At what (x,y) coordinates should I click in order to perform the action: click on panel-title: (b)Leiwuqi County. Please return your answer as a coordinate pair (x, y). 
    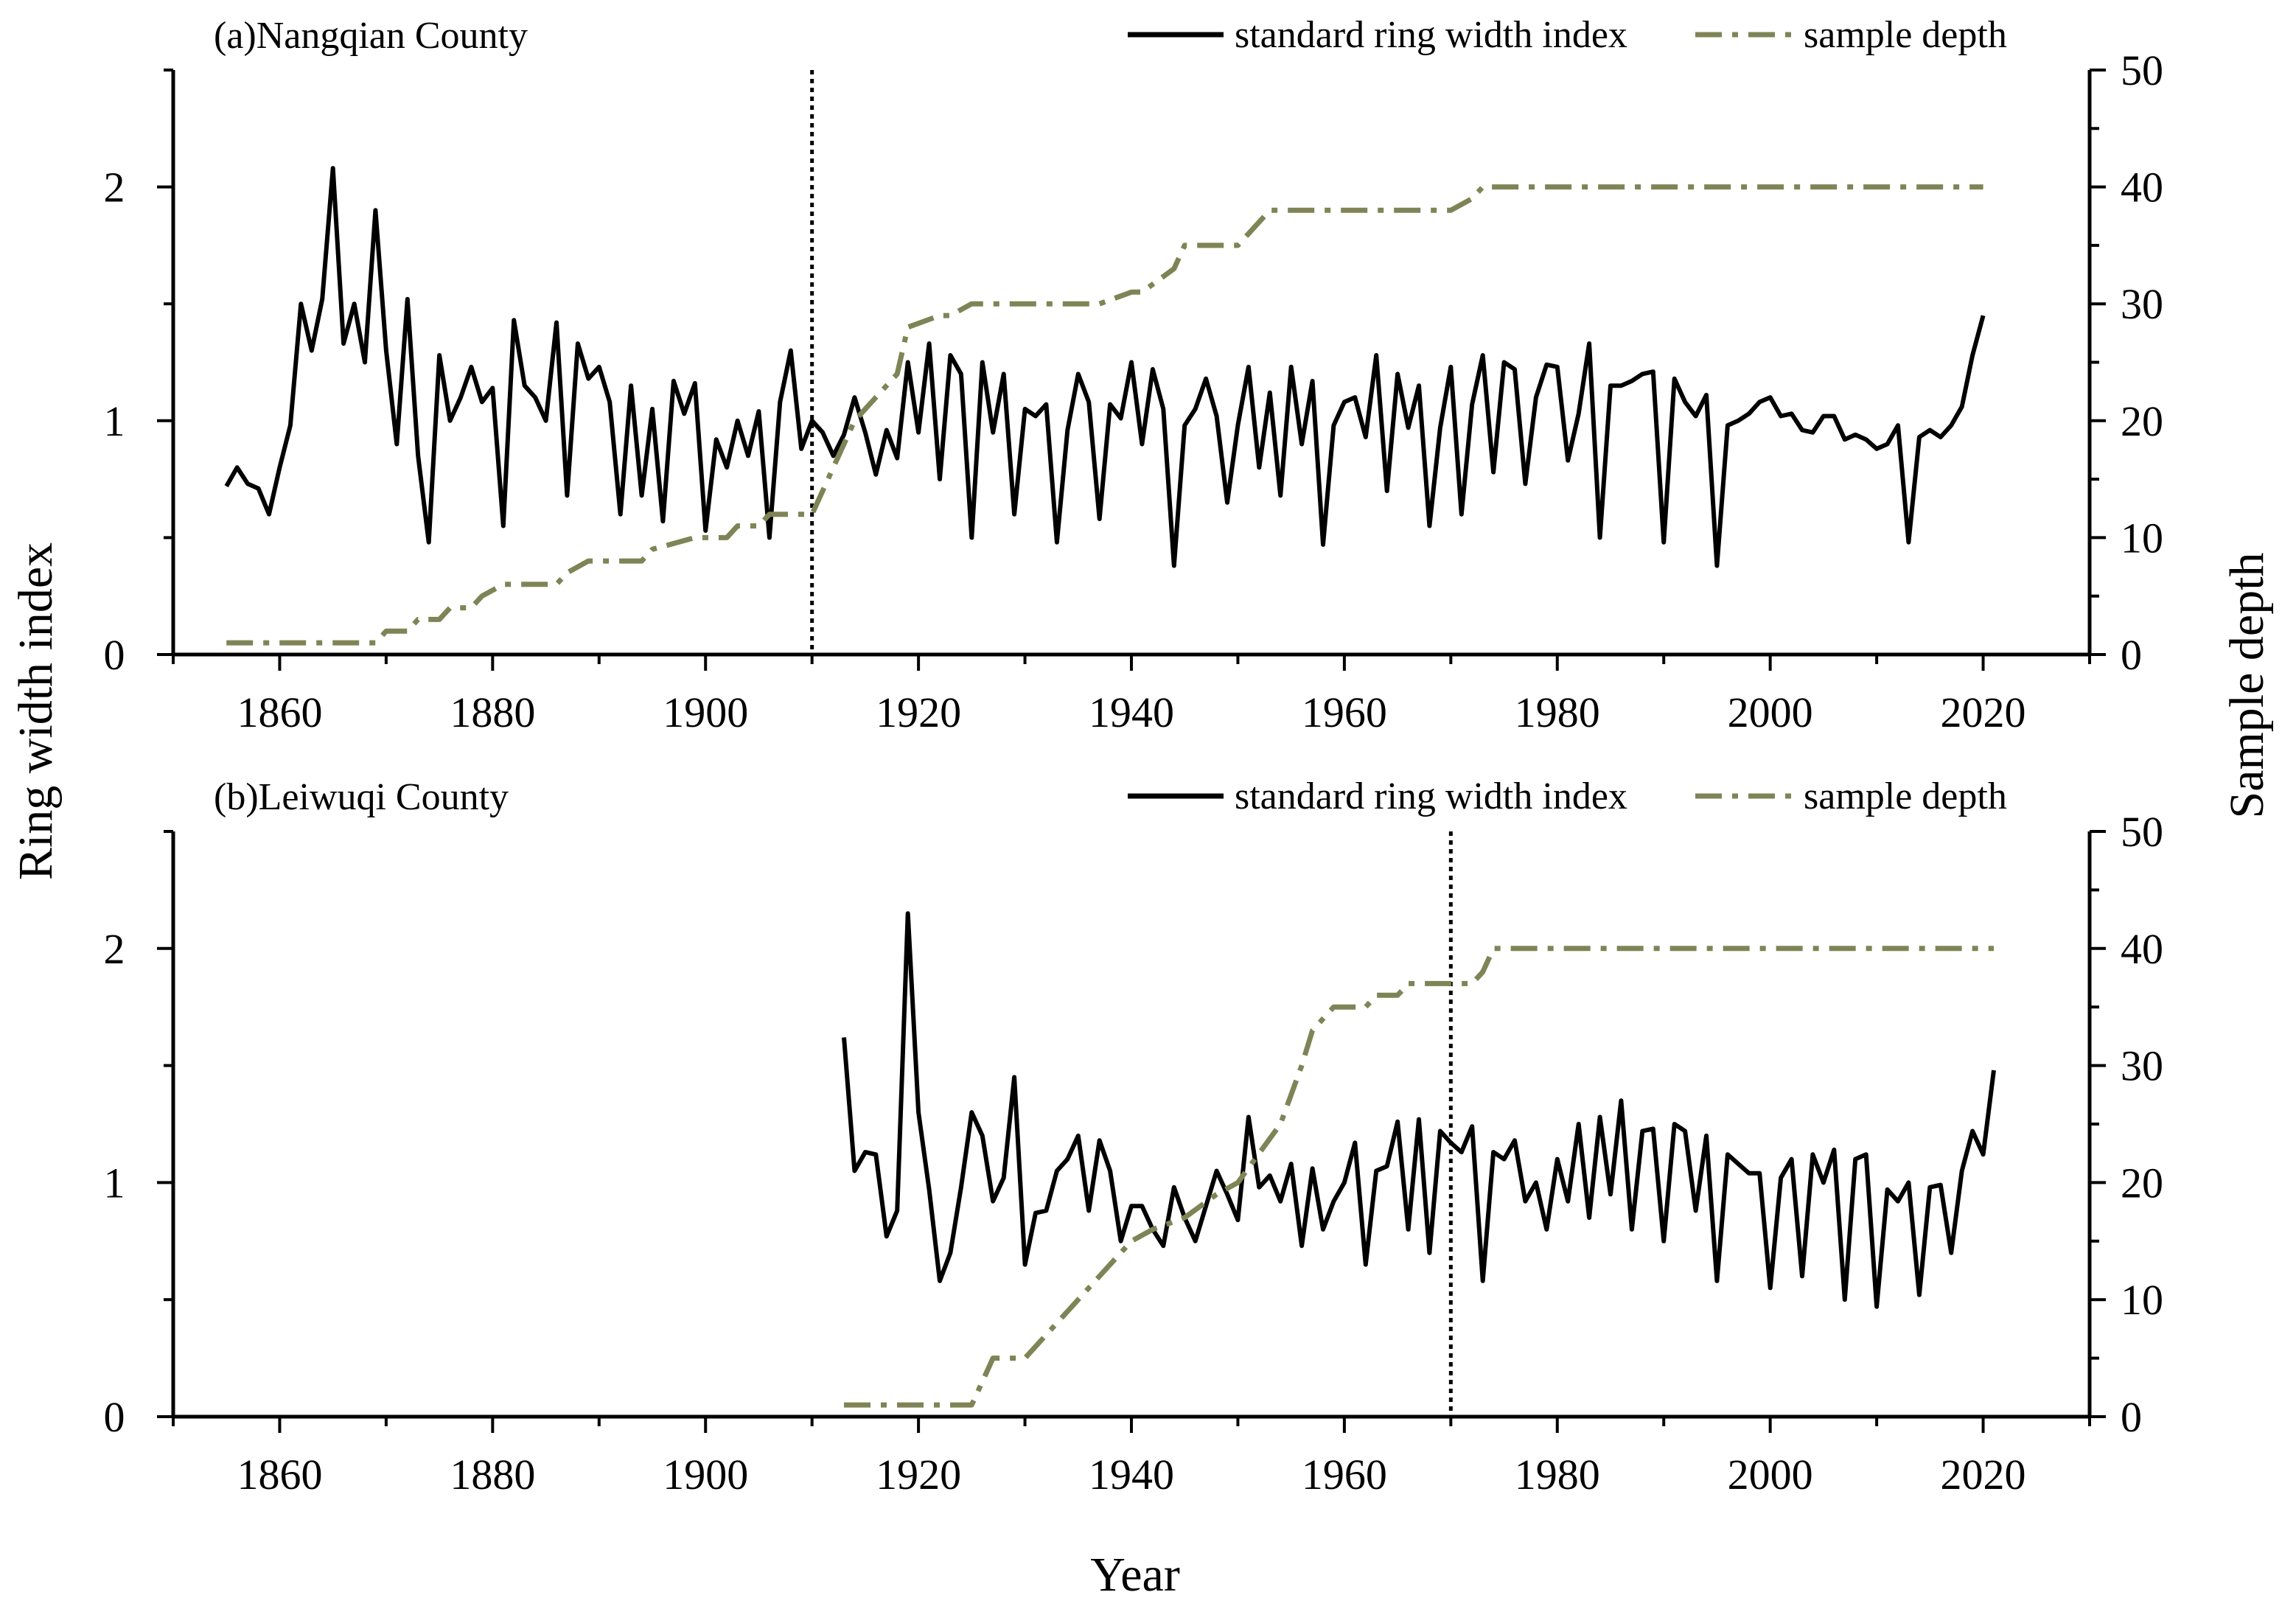
    Looking at the image, I should click on (361, 797).